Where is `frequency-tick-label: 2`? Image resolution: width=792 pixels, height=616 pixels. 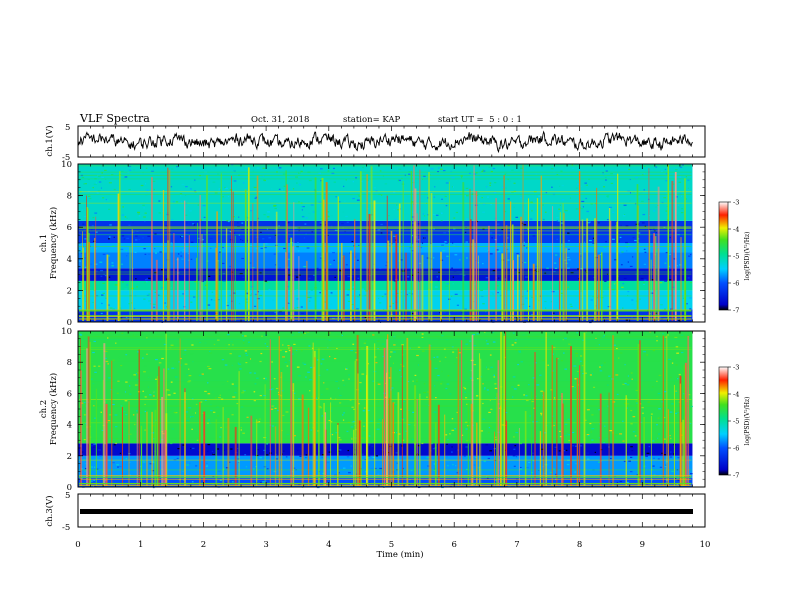
frequency-tick-label: 2 is located at coordinates (69, 457).